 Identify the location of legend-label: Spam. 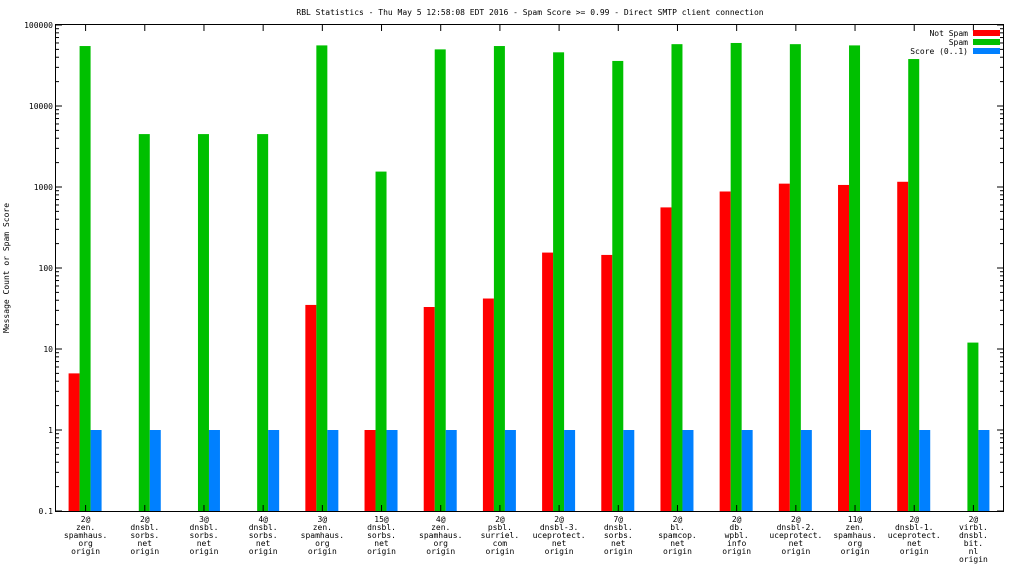
(958, 42).